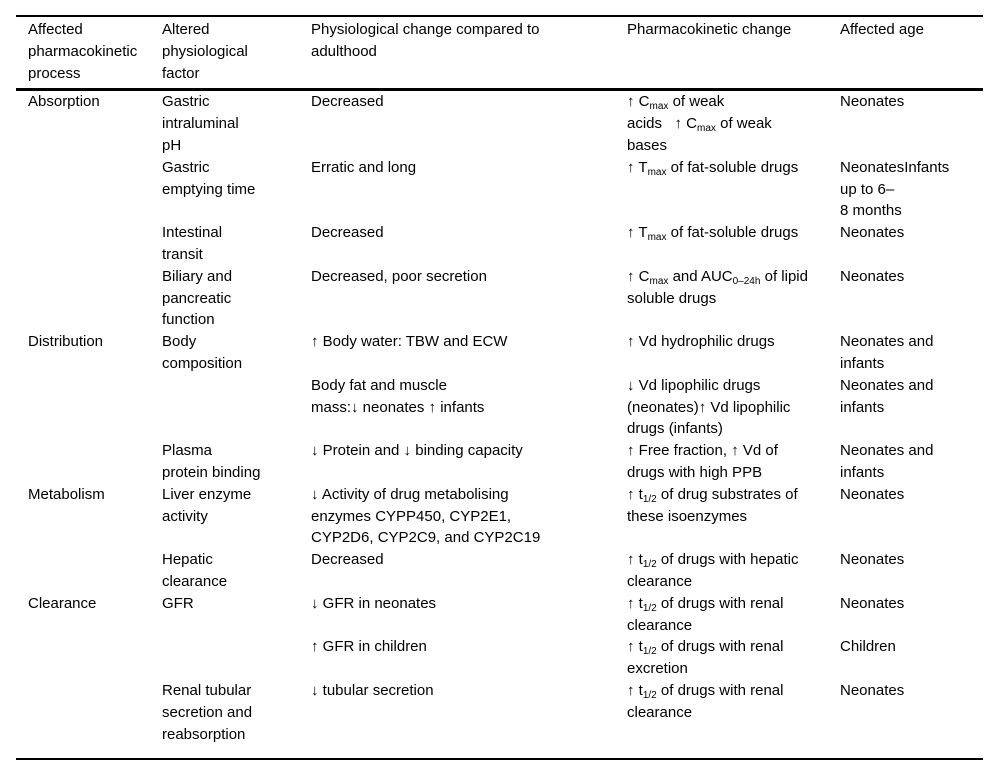 Image resolution: width=1000 pixels, height=766 pixels. I want to click on table-cell: Liver enzyme activity, so click(207, 505).